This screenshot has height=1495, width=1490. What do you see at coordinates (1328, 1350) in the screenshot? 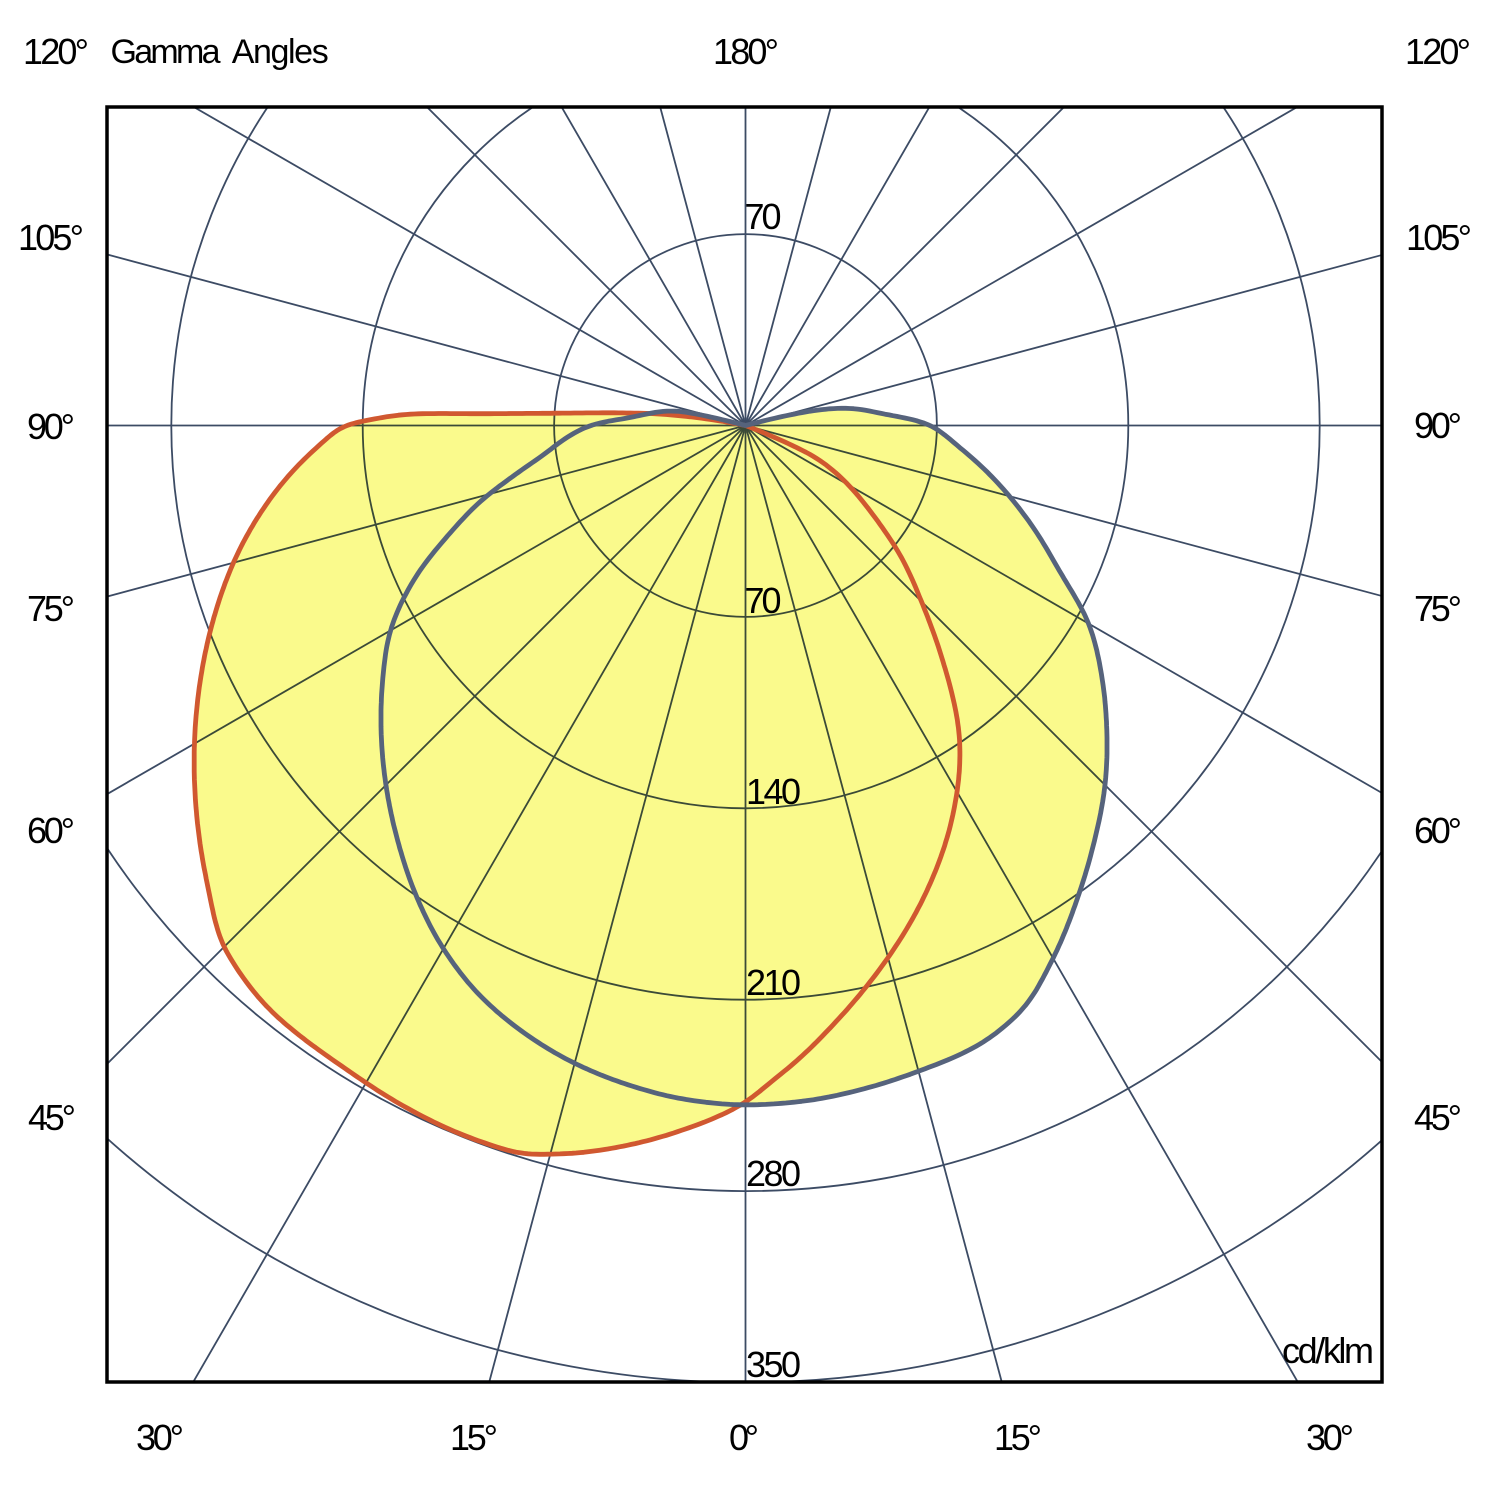
I see `svg-text: cd/klm` at bounding box center [1328, 1350].